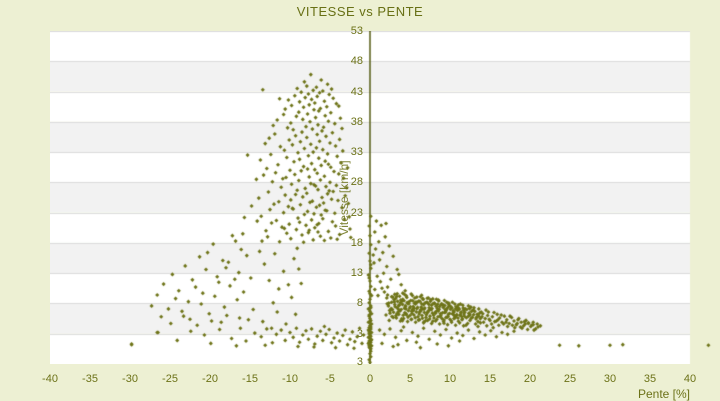 Image resolution: width=720 pixels, height=401 pixels. I want to click on x-tick-label: -40, so click(50, 379).